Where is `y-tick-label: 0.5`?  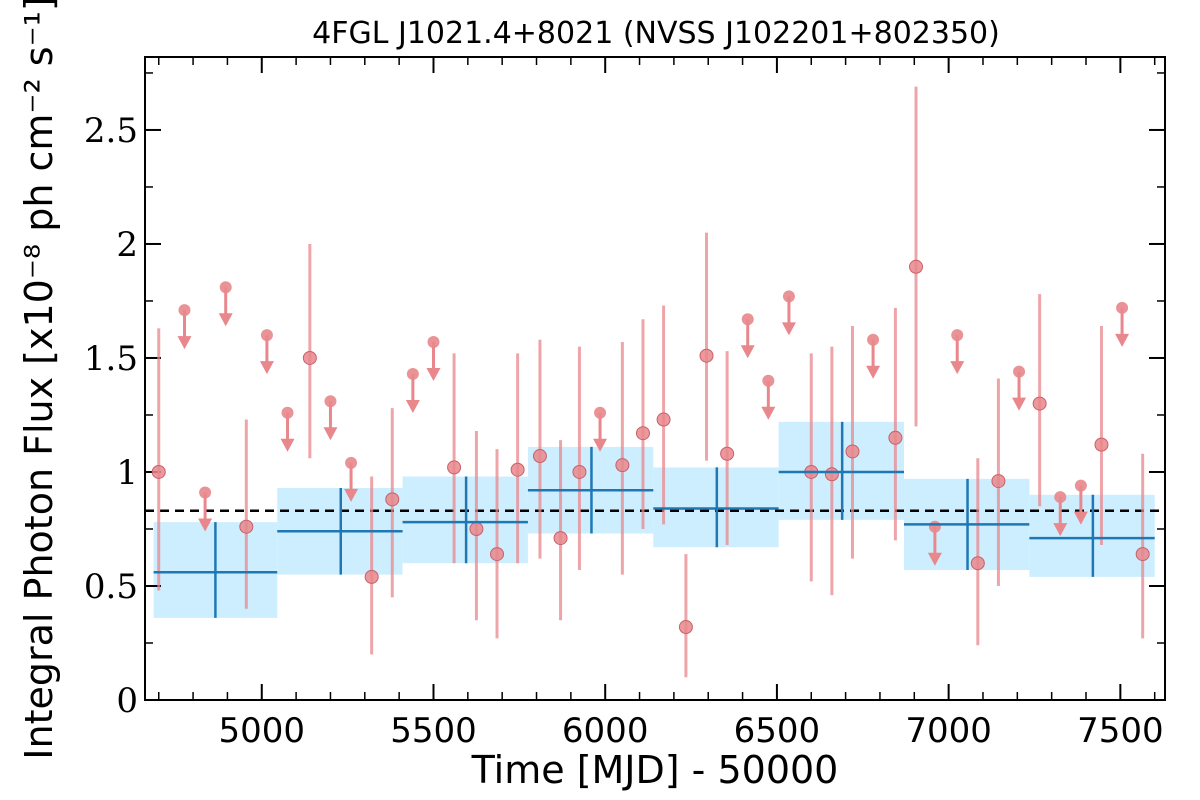 y-tick-label: 0.5 is located at coordinates (111, 587).